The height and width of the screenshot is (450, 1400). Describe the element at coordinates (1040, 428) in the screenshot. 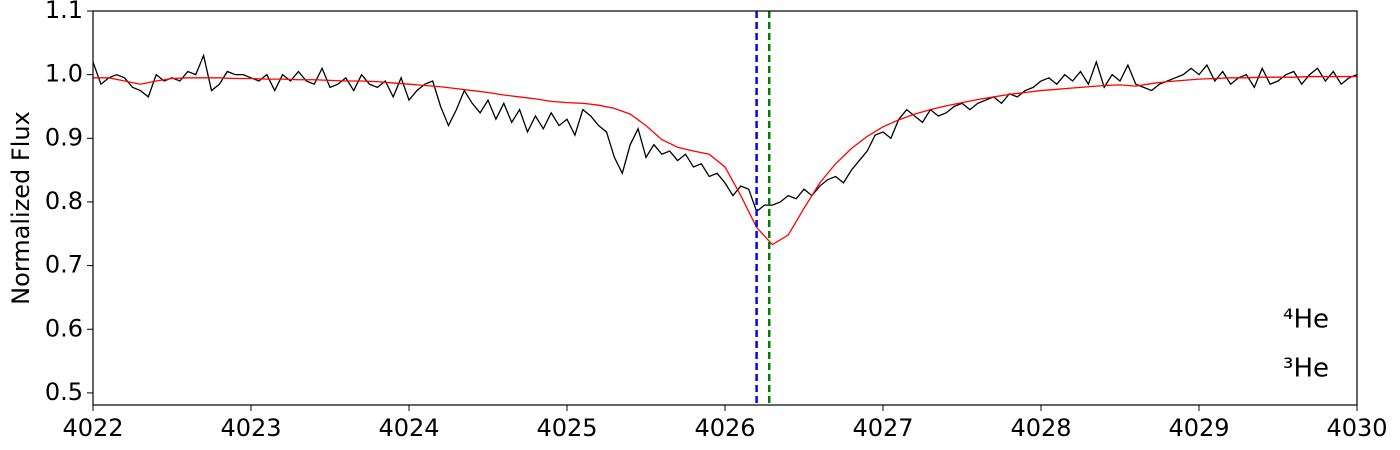

I see `x-tick-label: 4028` at that location.